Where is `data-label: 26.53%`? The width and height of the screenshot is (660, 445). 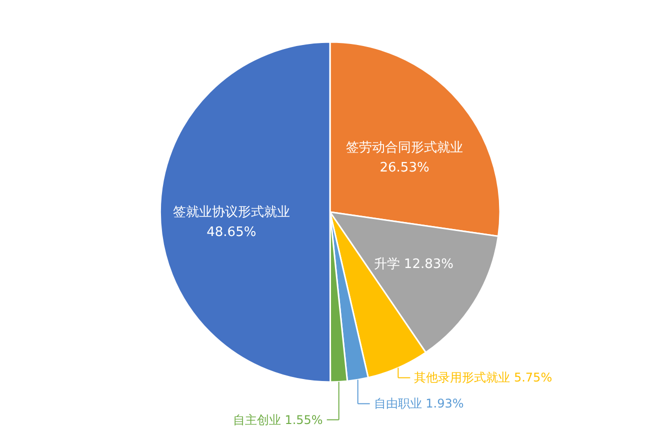
data-label: 26.53% is located at coordinates (405, 168).